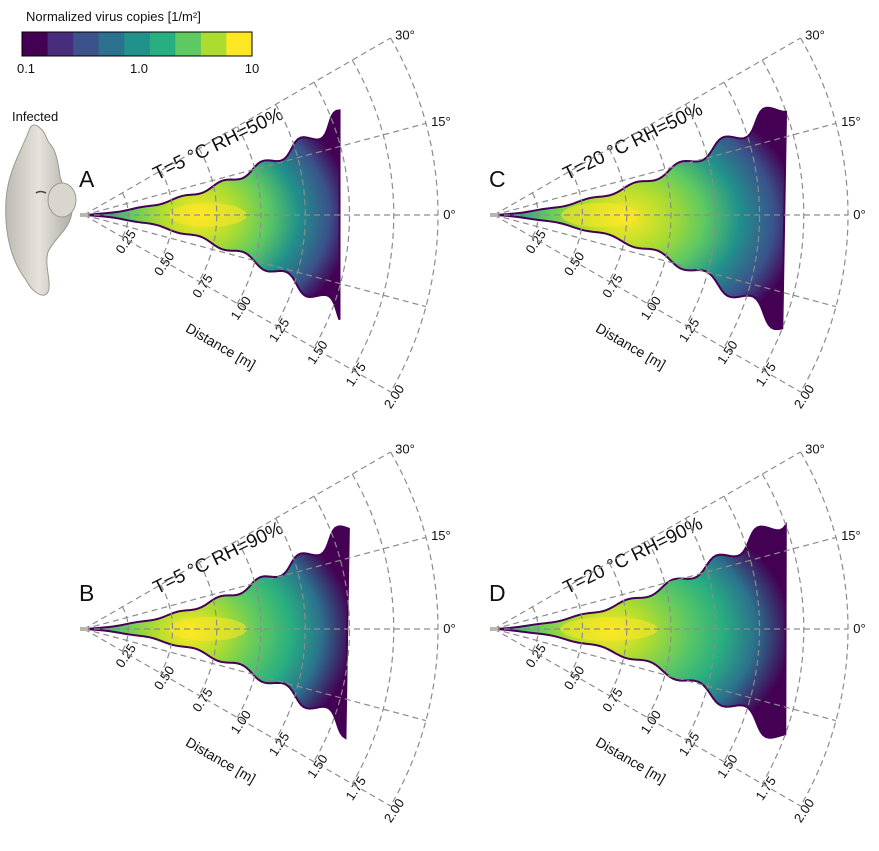  What do you see at coordinates (35, 116) in the screenshot?
I see `infected-label: Infected` at bounding box center [35, 116].